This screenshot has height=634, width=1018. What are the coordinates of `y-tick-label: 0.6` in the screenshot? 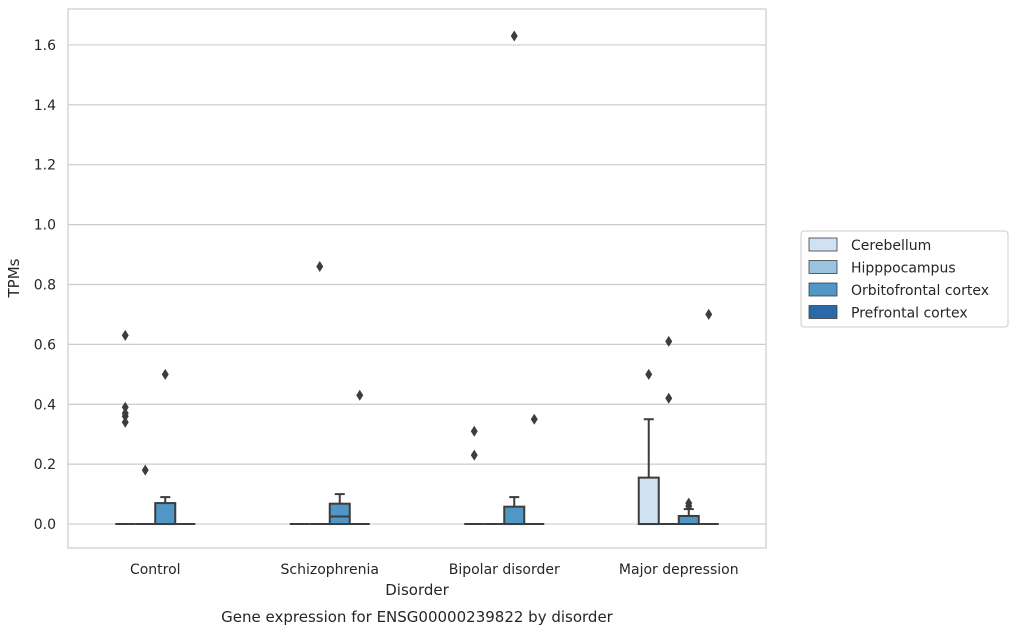 It's located at (45, 345).